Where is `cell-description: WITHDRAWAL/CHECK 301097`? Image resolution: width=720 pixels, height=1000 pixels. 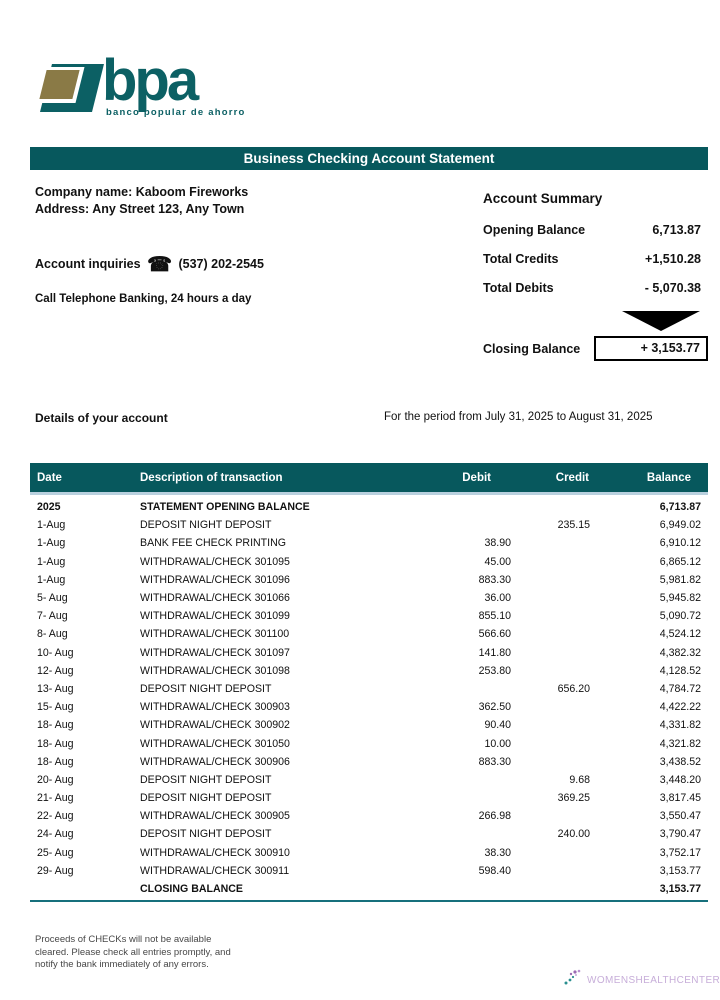 cell-description: WITHDRAWAL/CHECK 301097 is located at coordinates (215, 652).